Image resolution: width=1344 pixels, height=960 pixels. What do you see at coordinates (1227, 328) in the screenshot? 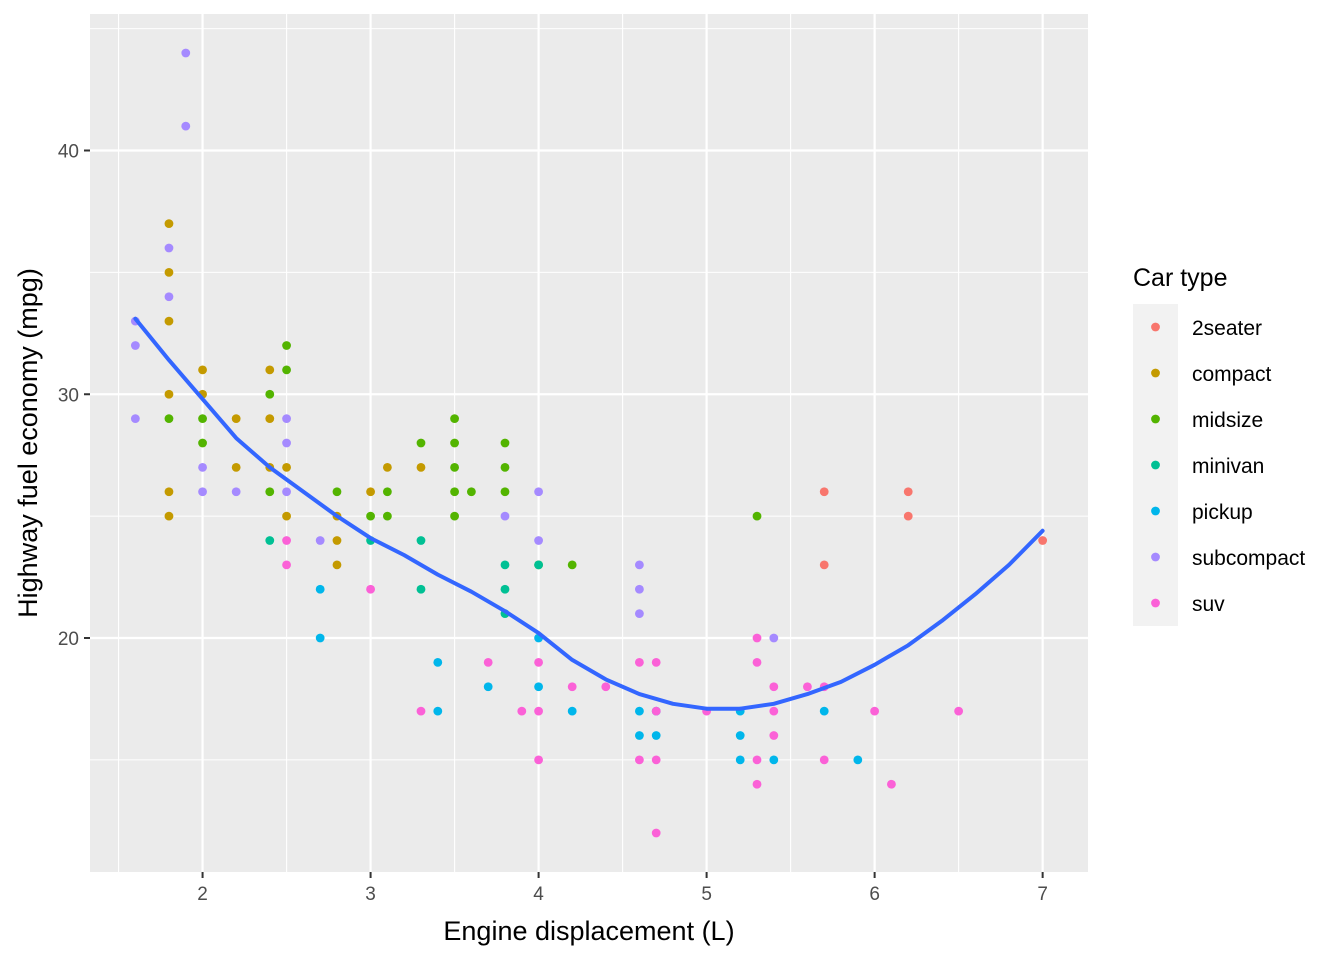
I see `legend-label-2seater: 2seater` at bounding box center [1227, 328].